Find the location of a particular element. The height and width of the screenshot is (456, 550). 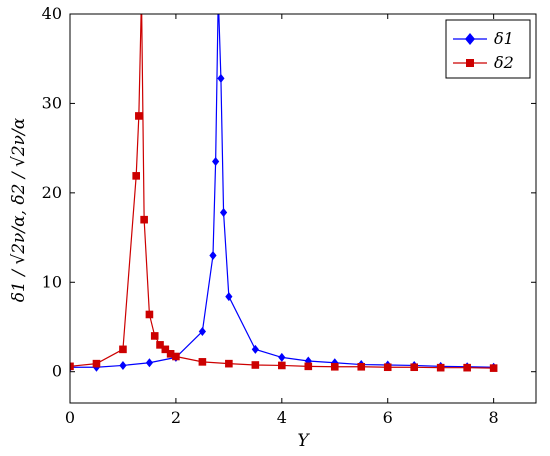

y-tick-label: 10 is located at coordinates (52, 281).